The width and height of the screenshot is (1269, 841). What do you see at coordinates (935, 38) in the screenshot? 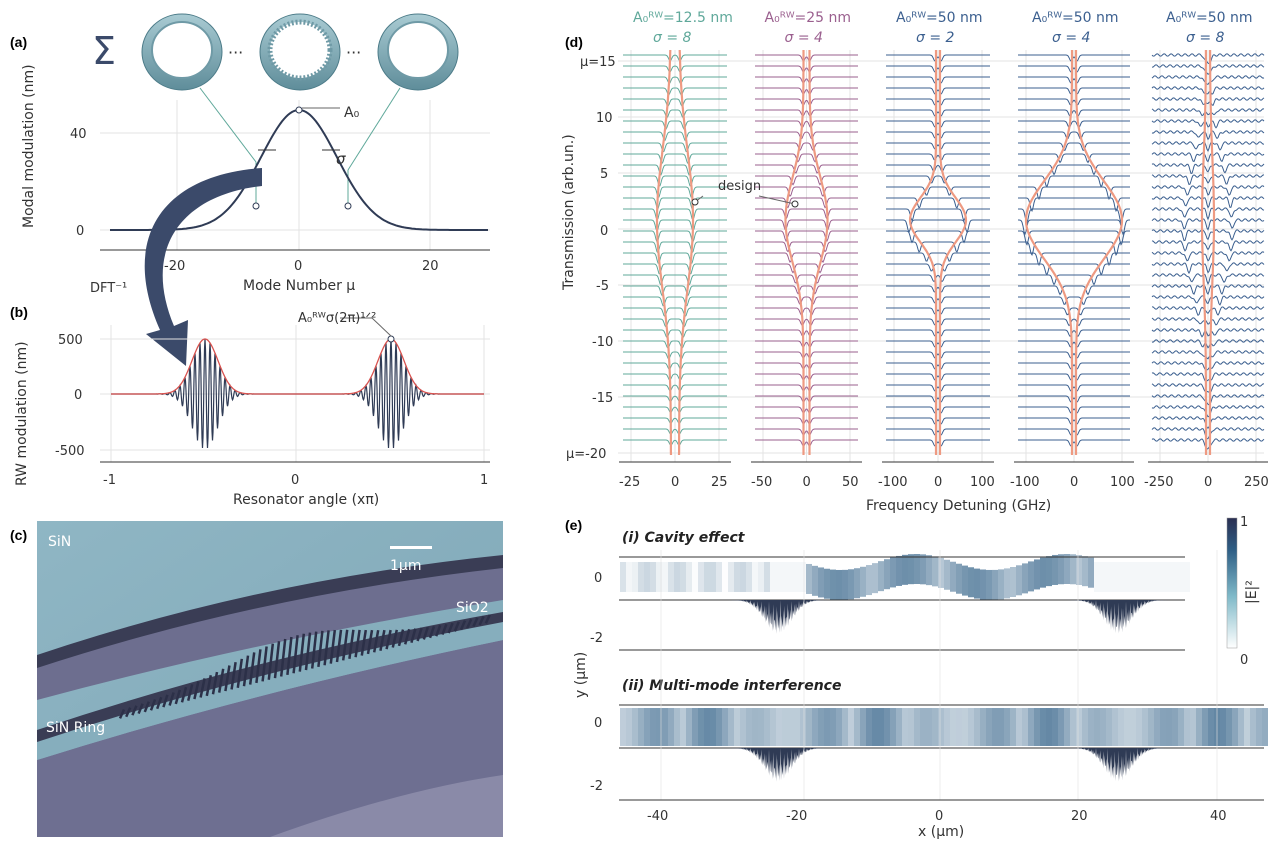
I see `column-title-sigma: σ = 2` at bounding box center [935, 38].